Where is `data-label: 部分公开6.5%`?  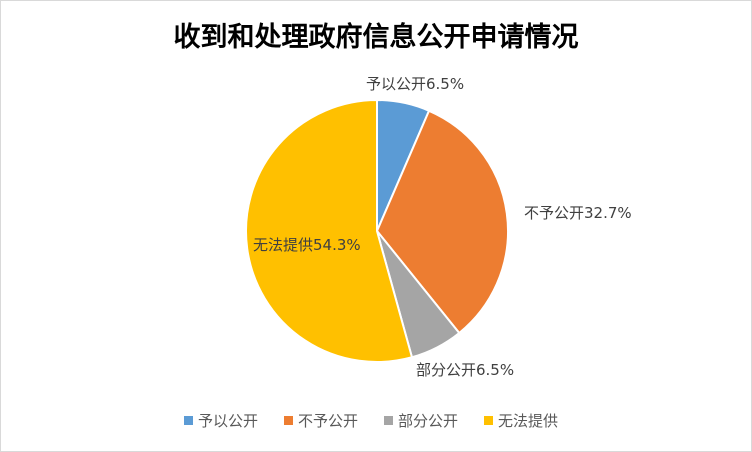
data-label: 部分公开6.5% is located at coordinates (465, 370).